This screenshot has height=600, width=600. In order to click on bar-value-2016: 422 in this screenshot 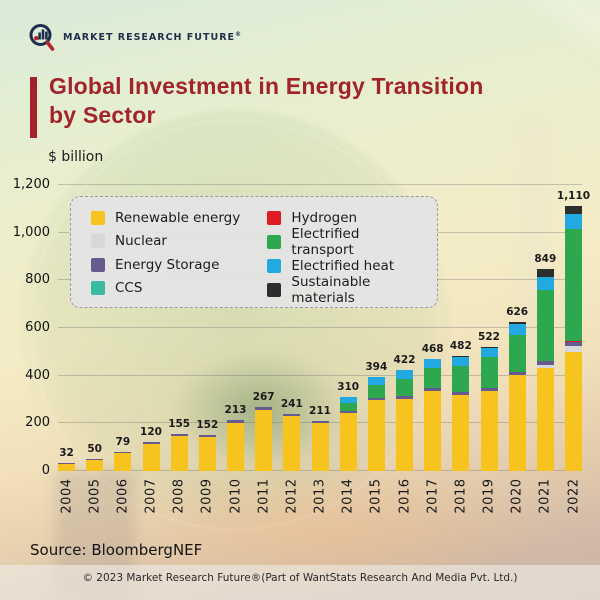, I will do `click(404, 360)`.